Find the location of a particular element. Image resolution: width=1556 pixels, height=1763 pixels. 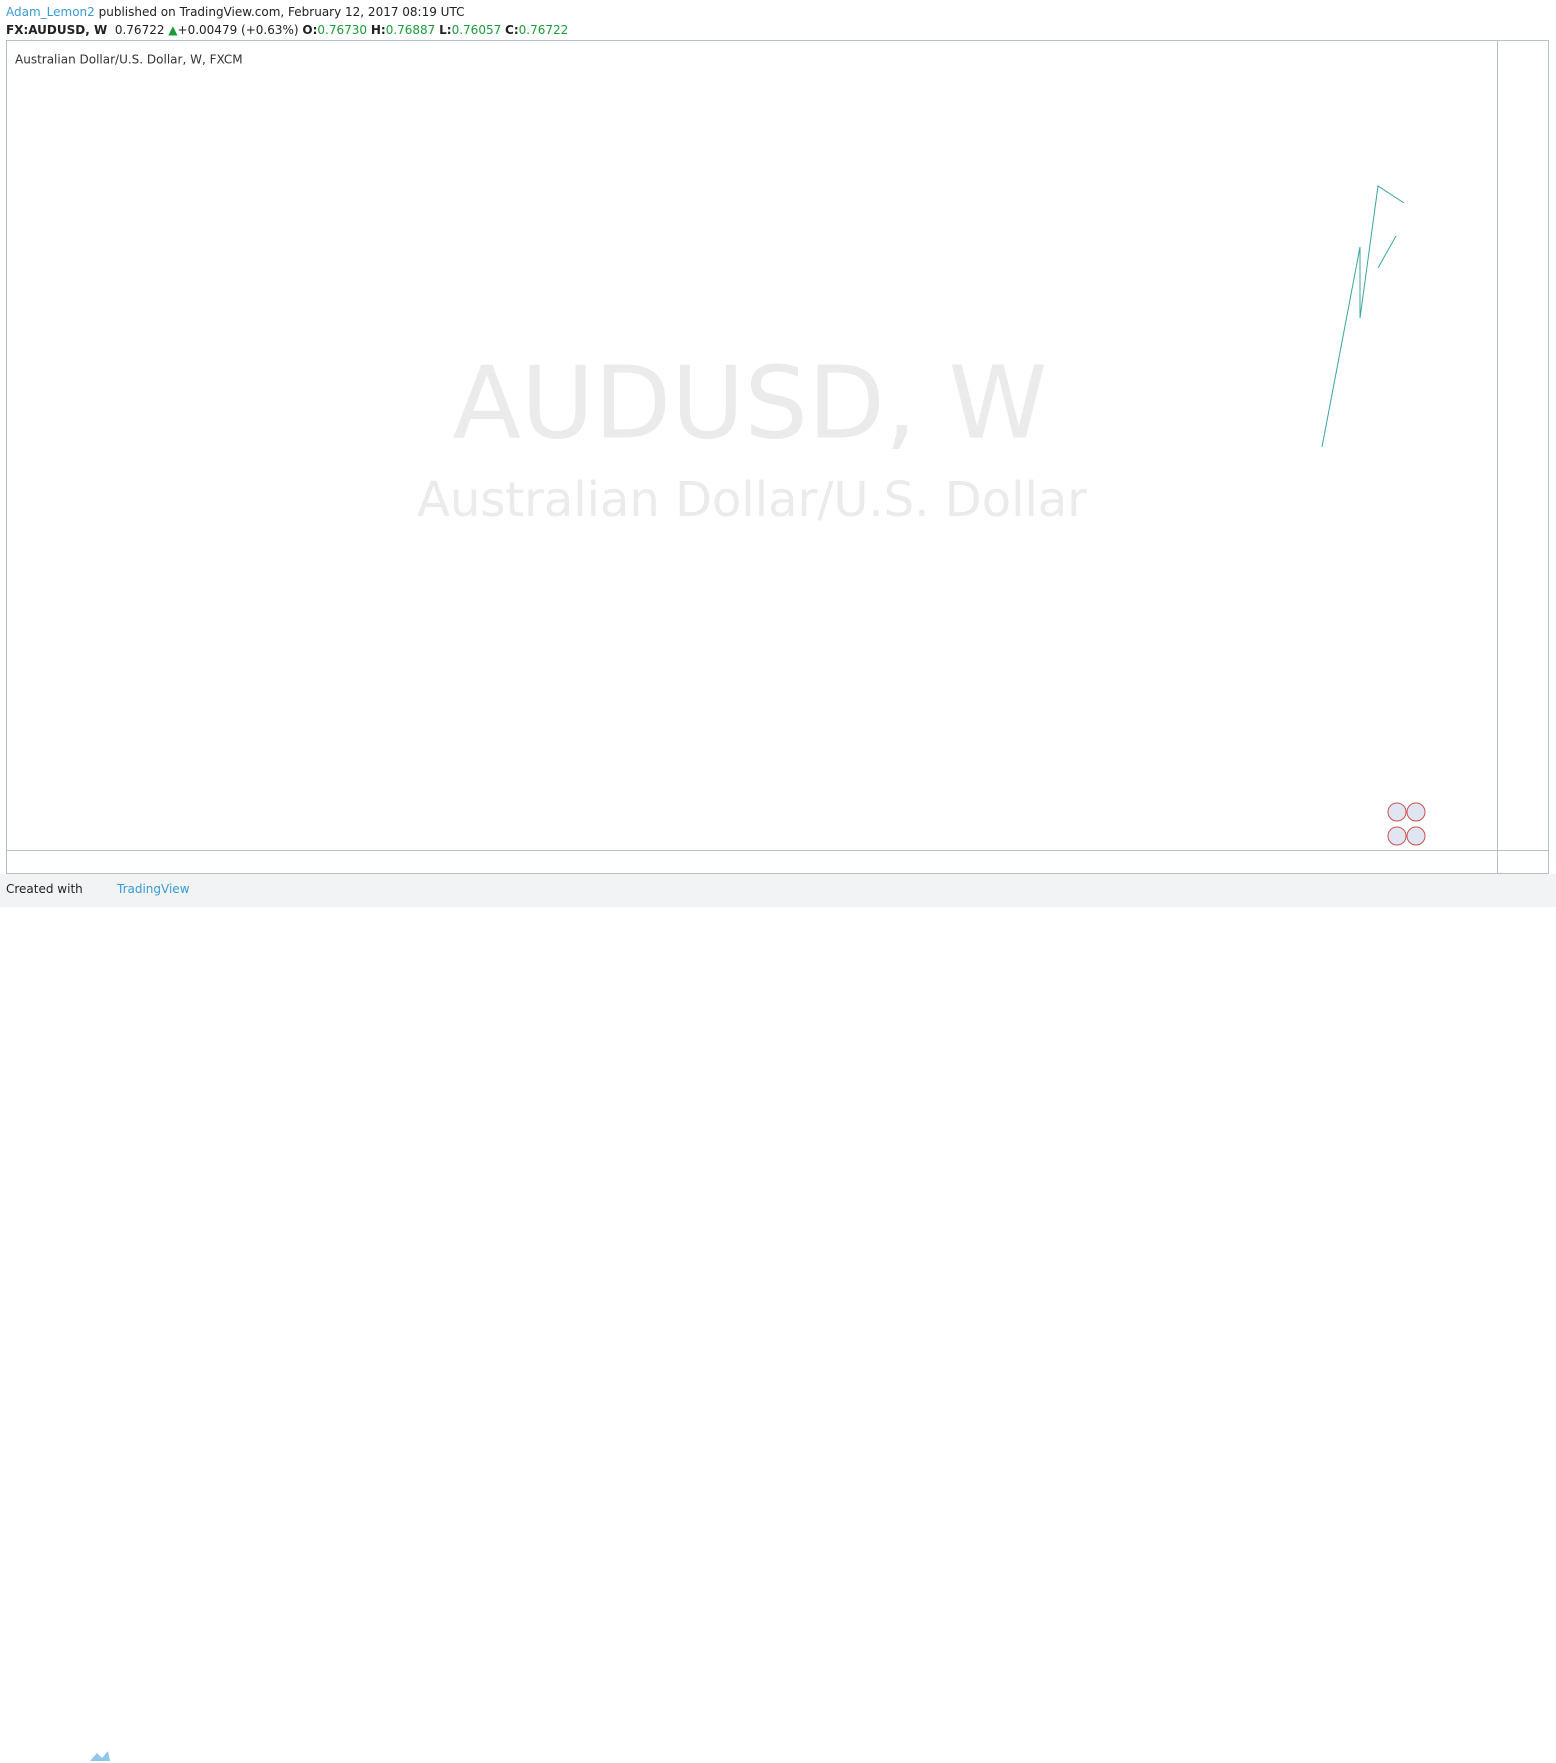

brand-logo is located at coordinates (100, 1756).